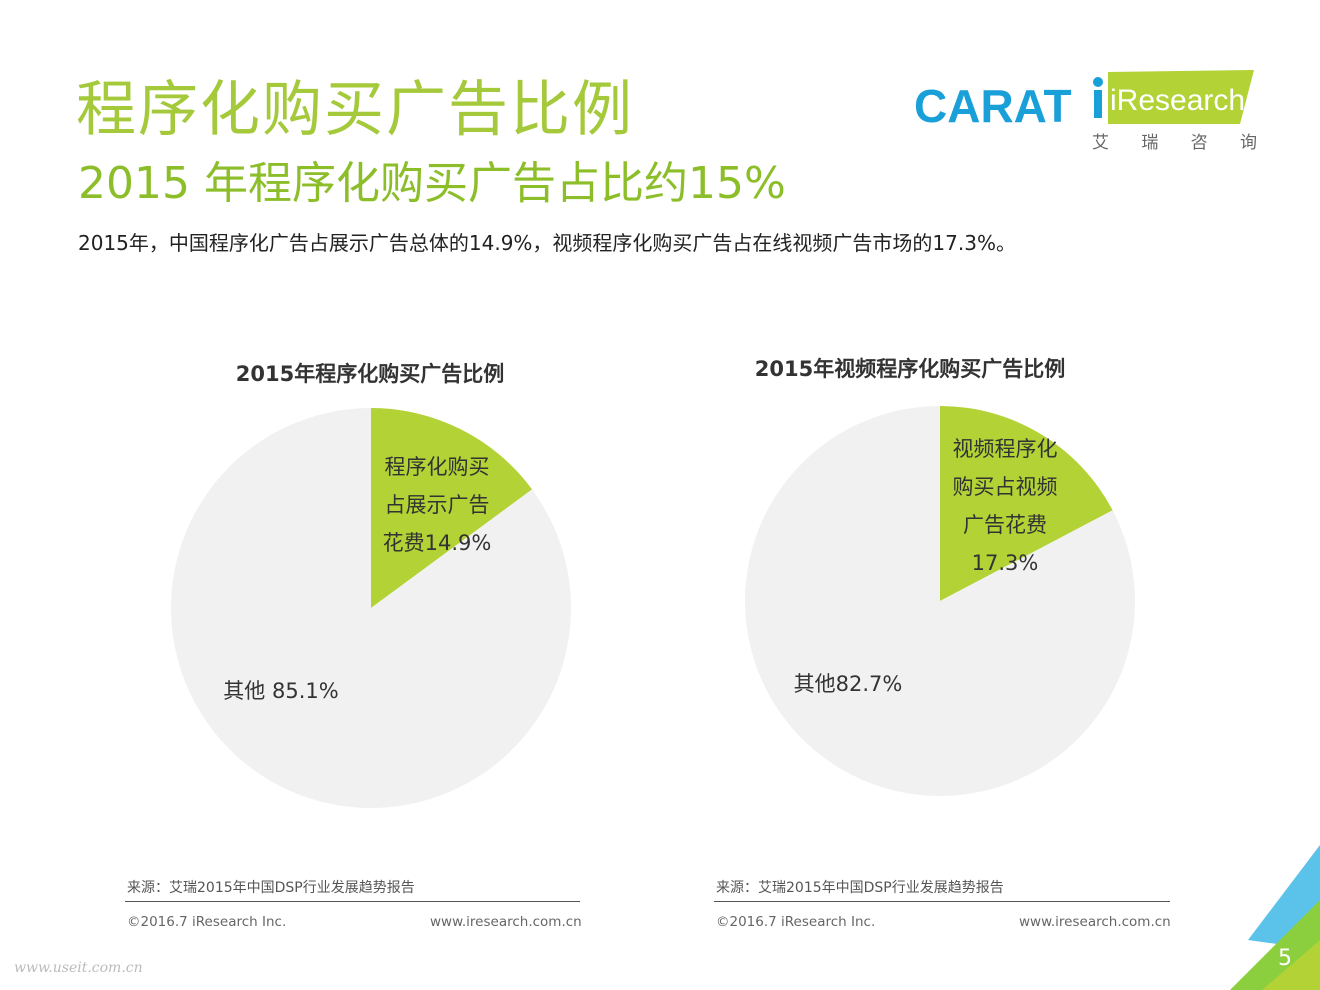  What do you see at coordinates (370, 374) in the screenshot?
I see `chart-title: 2015年程序化购买广告比例` at bounding box center [370, 374].